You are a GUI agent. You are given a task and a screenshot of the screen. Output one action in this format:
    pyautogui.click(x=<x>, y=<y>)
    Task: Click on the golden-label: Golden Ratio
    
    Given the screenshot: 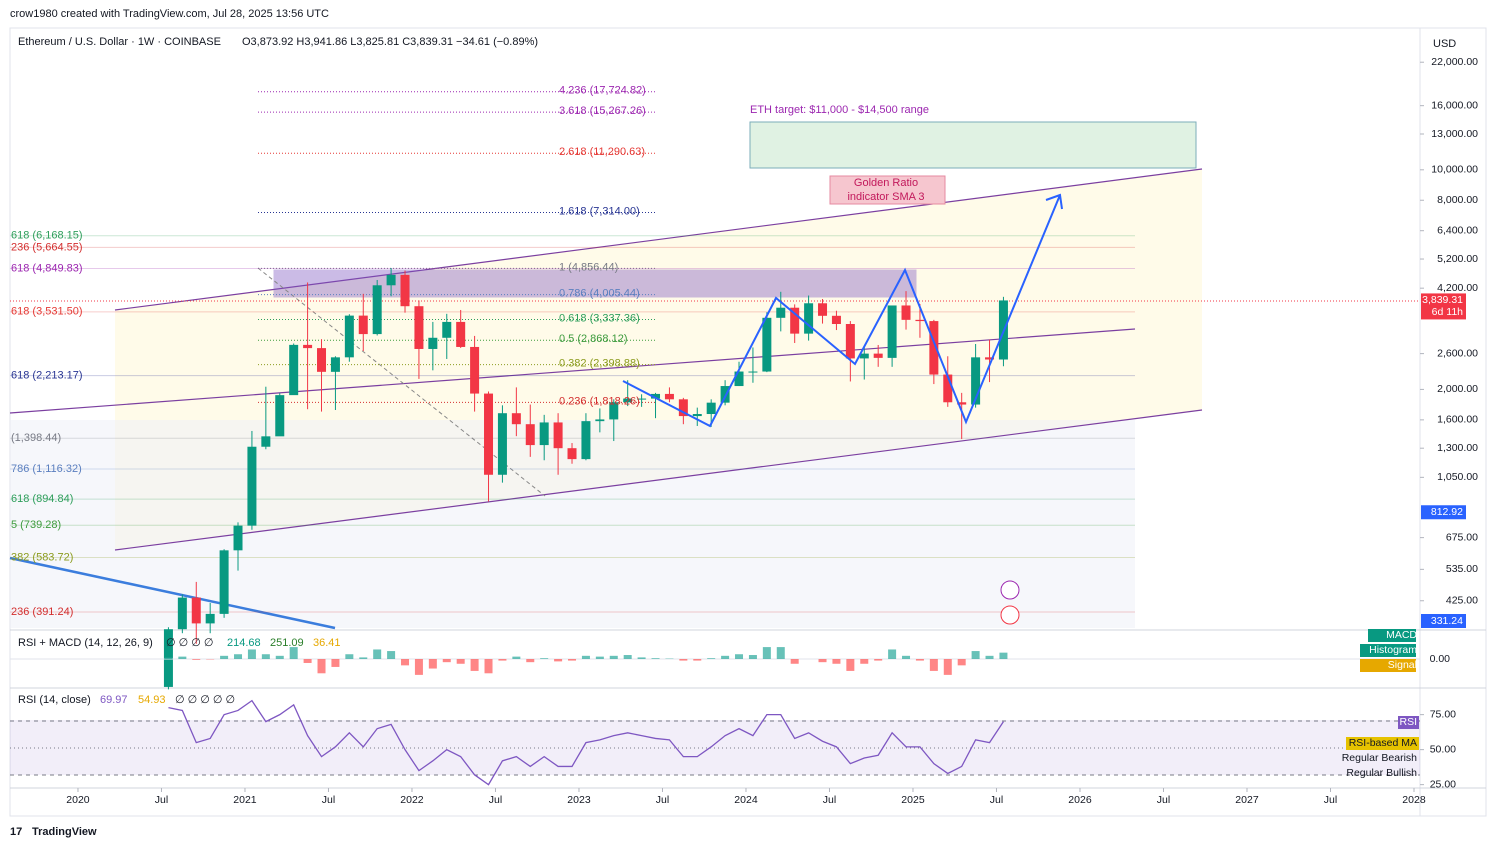 What is the action you would take?
    pyautogui.click(x=886, y=183)
    